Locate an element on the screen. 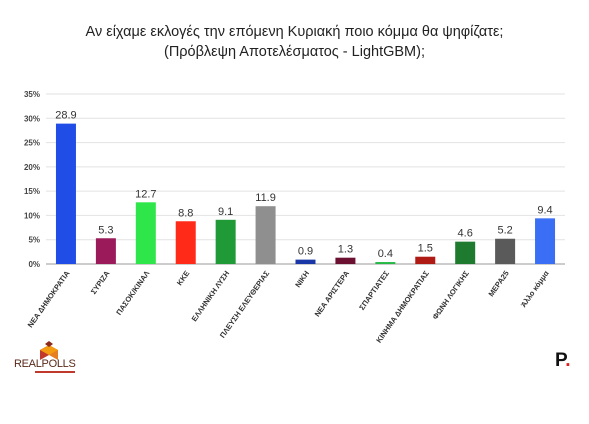  realpolls-logo: REALPOLLS is located at coordinates (54, 359).